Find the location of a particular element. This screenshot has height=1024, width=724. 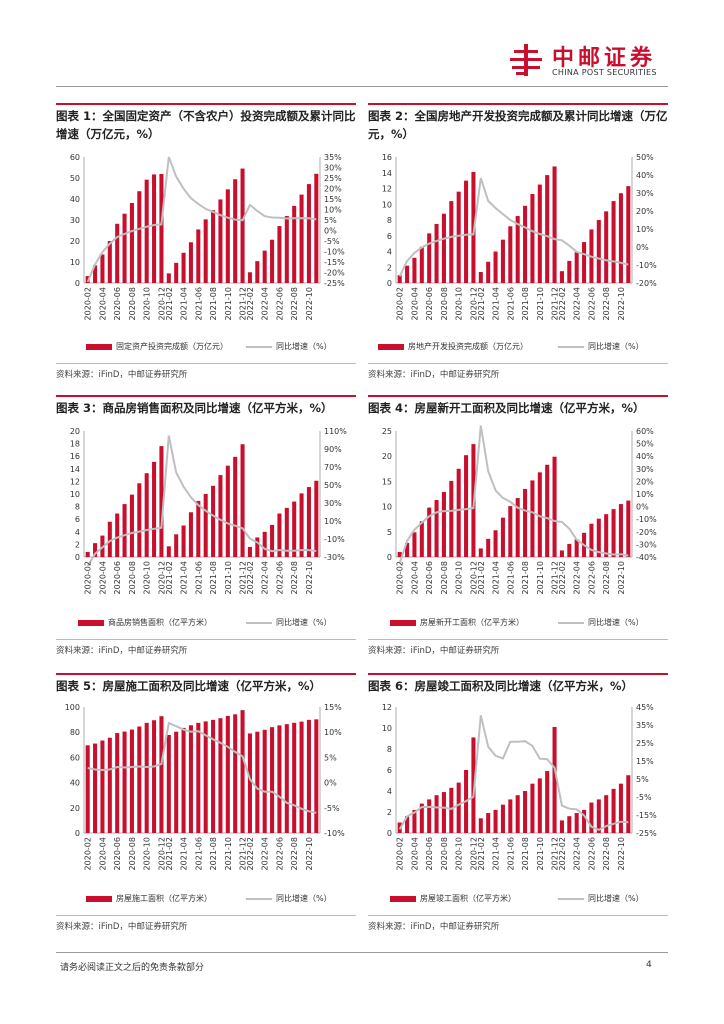

y-tick-label-left: 16 is located at coordinates (75, 456).